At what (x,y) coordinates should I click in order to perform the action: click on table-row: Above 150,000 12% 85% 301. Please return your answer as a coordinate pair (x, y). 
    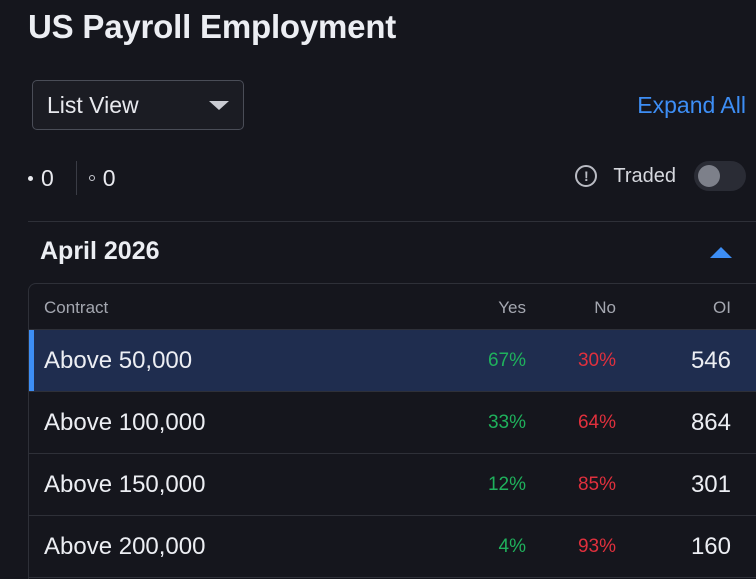
    Looking at the image, I should click on (392, 485).